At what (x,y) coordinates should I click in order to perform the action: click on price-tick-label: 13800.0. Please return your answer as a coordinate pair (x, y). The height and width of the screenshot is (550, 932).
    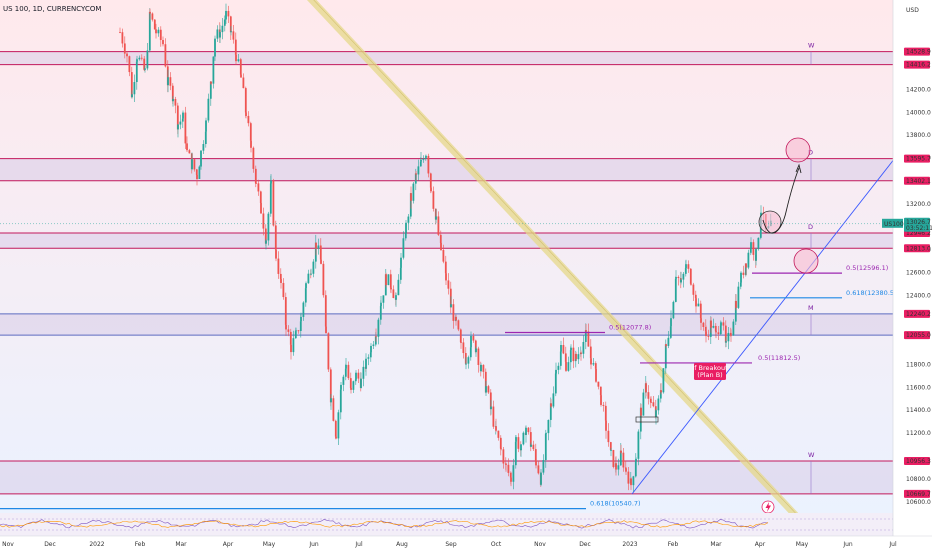
    Looking at the image, I should click on (918, 135).